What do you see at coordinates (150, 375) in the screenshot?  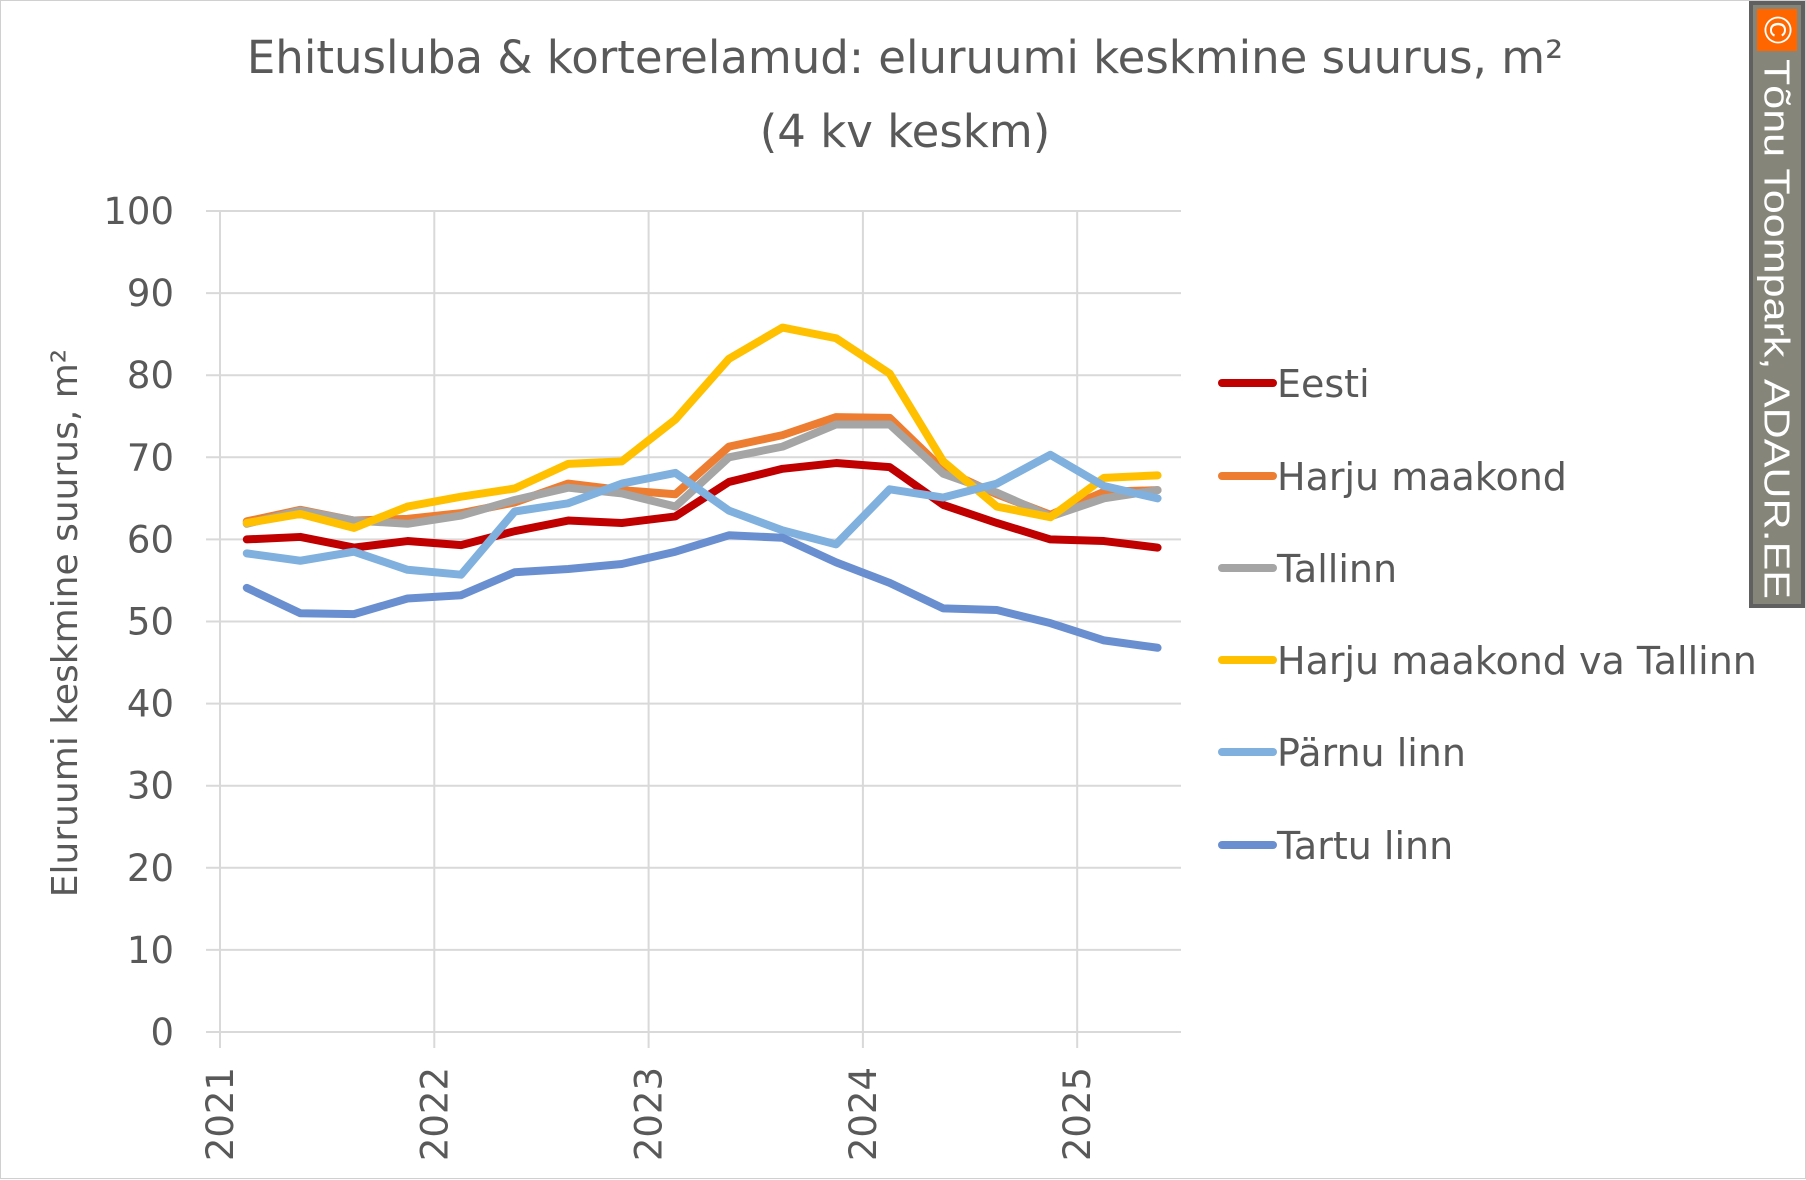 I see `y-tick-label: 80` at bounding box center [150, 375].